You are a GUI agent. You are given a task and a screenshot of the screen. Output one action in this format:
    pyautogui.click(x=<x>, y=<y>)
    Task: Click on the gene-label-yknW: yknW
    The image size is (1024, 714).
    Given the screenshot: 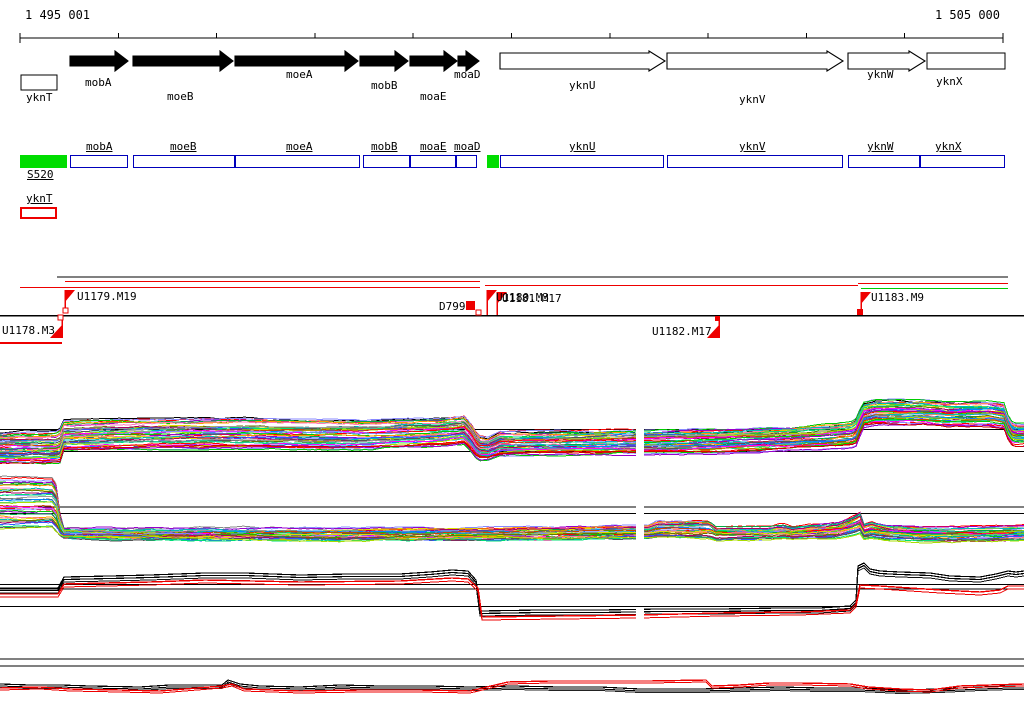 What is the action you would take?
    pyautogui.click(x=880, y=74)
    